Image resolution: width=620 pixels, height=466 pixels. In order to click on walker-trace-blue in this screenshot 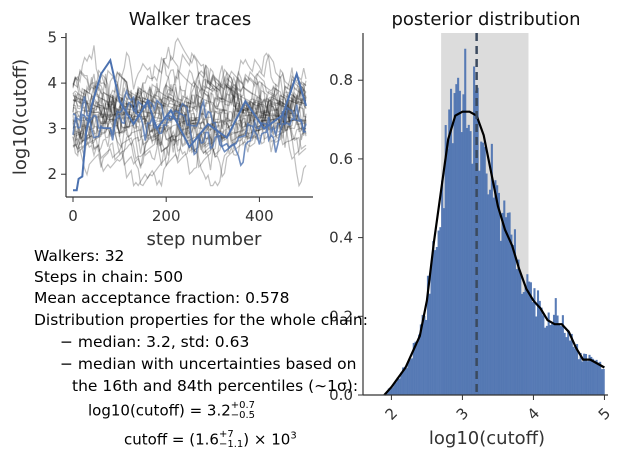, I will do `click(189, 127)`.